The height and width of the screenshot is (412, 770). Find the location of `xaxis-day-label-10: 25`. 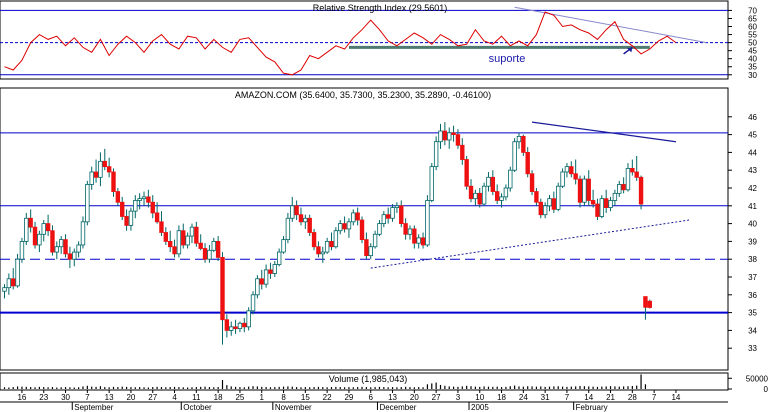

xaxis-day-label-10: 25 is located at coordinates (239, 397).